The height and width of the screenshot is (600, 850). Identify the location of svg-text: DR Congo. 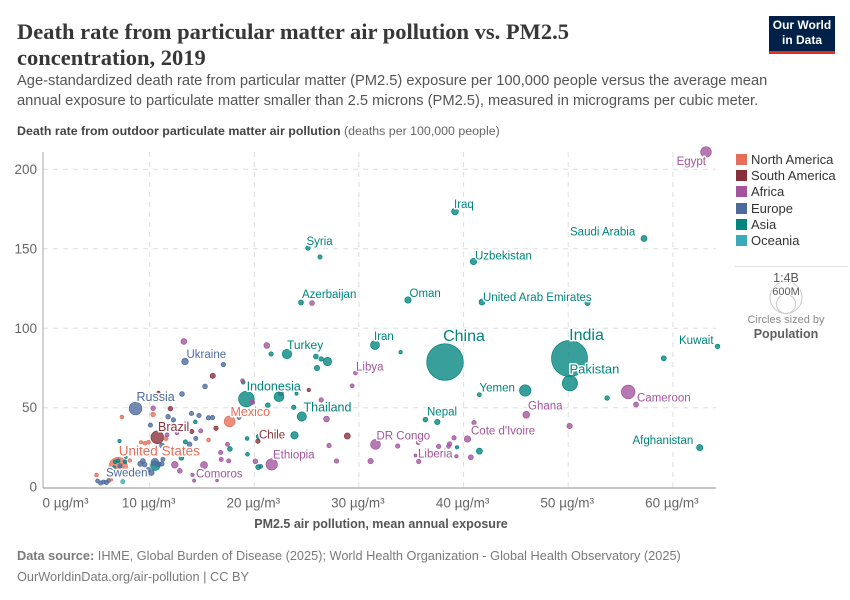
(404, 437).